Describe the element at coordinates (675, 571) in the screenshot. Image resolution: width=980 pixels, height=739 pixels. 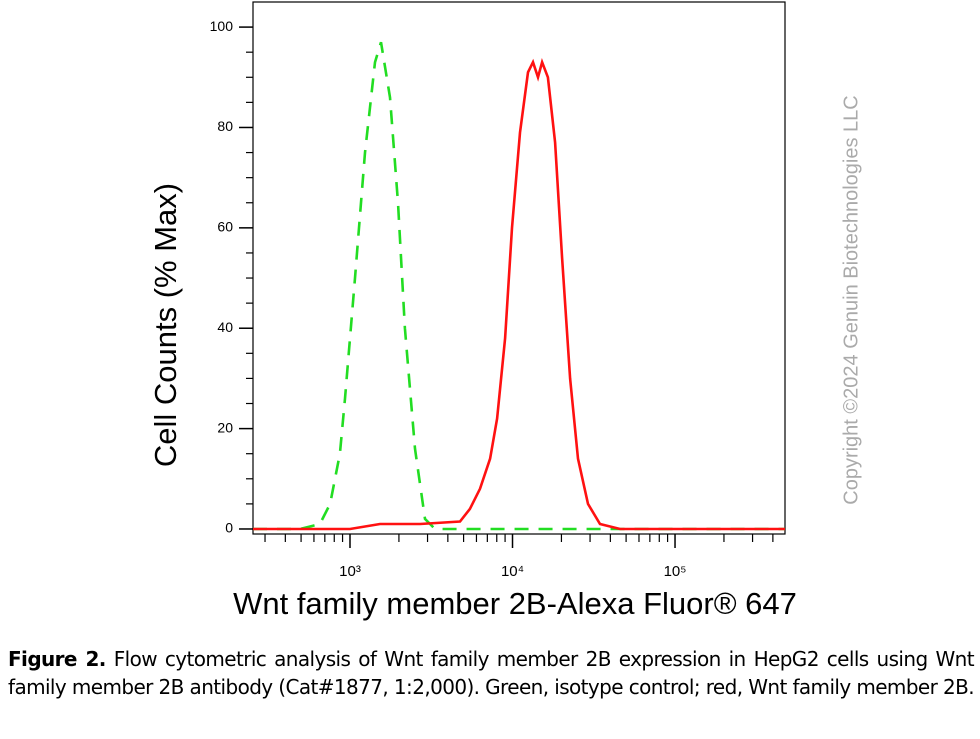
I see `x-tick-label: 10⁵` at that location.